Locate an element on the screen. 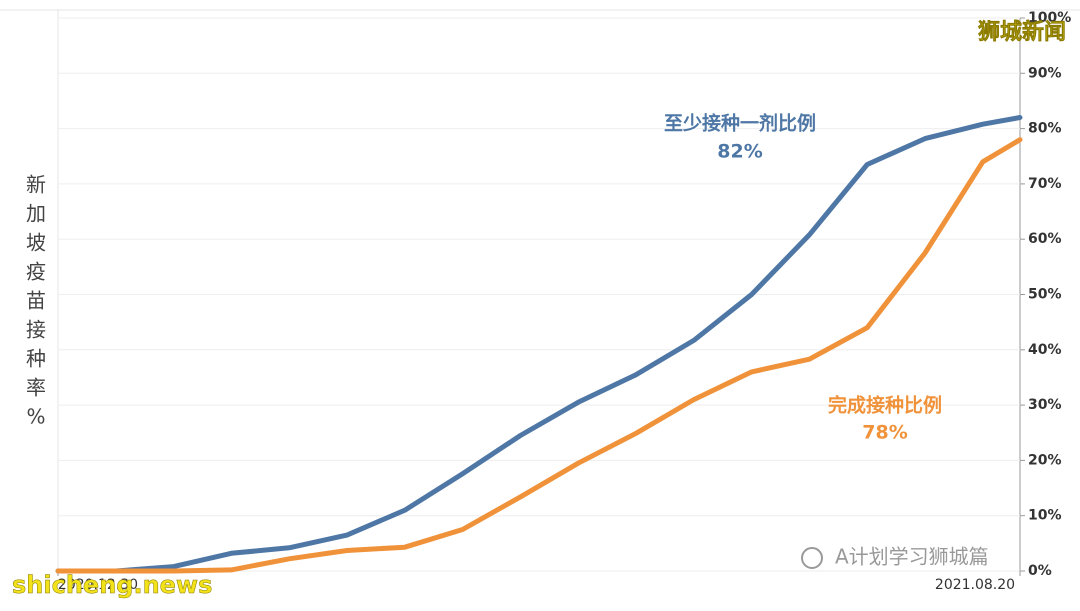  y-tick-label: 40% is located at coordinates (1045, 350).